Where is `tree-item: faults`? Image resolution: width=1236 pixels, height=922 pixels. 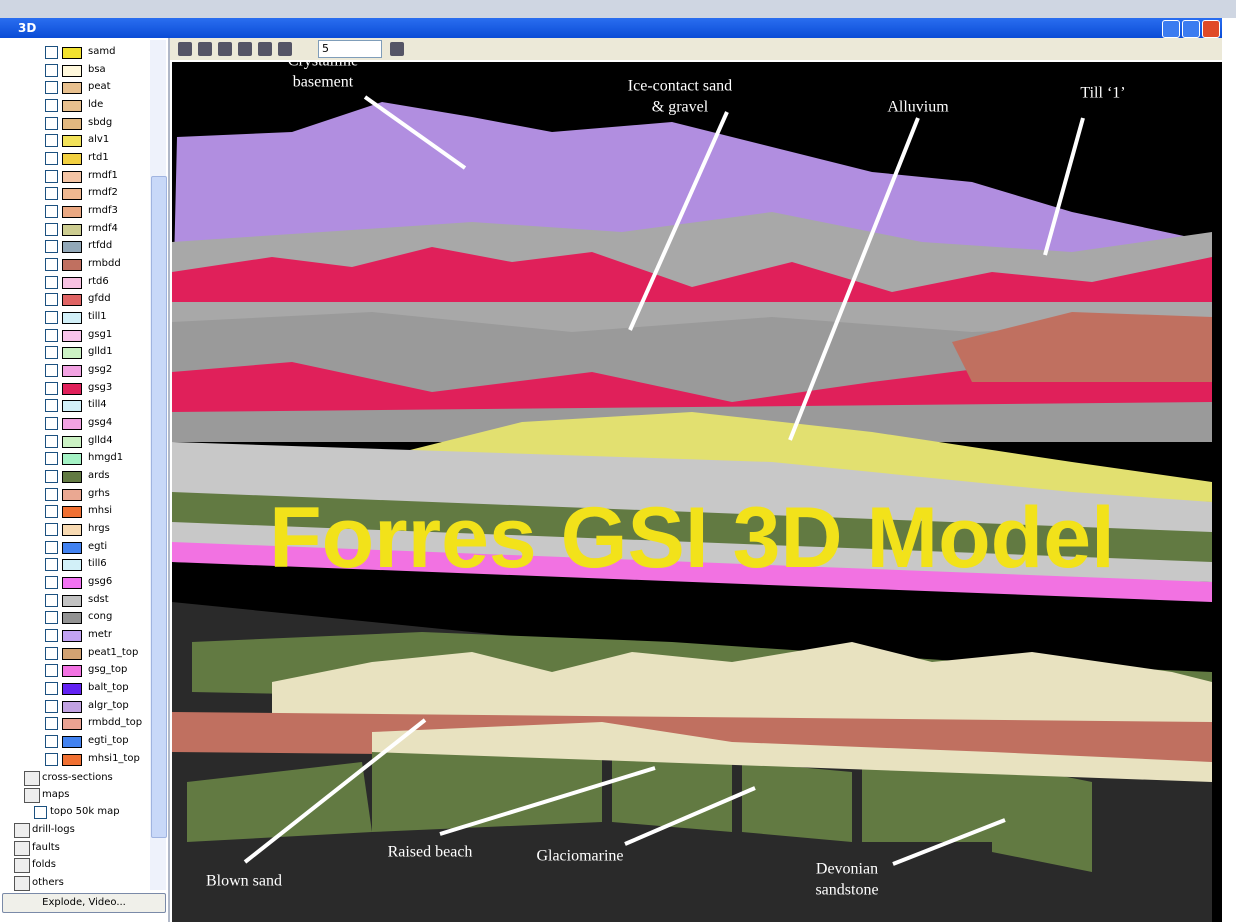 tree-item: faults is located at coordinates (80, 848).